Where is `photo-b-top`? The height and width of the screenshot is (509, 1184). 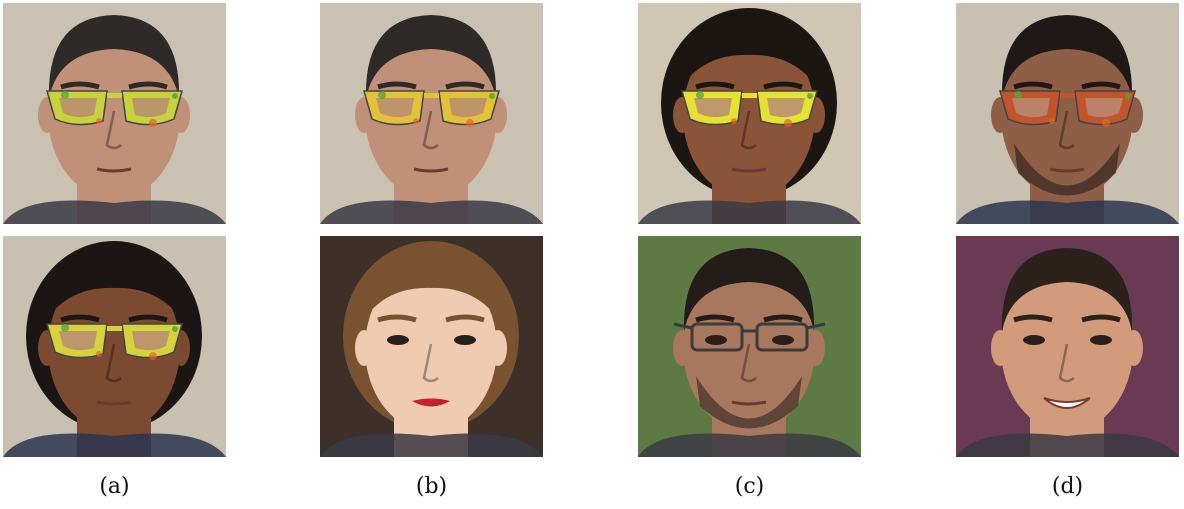
photo-b-top is located at coordinates (431, 113).